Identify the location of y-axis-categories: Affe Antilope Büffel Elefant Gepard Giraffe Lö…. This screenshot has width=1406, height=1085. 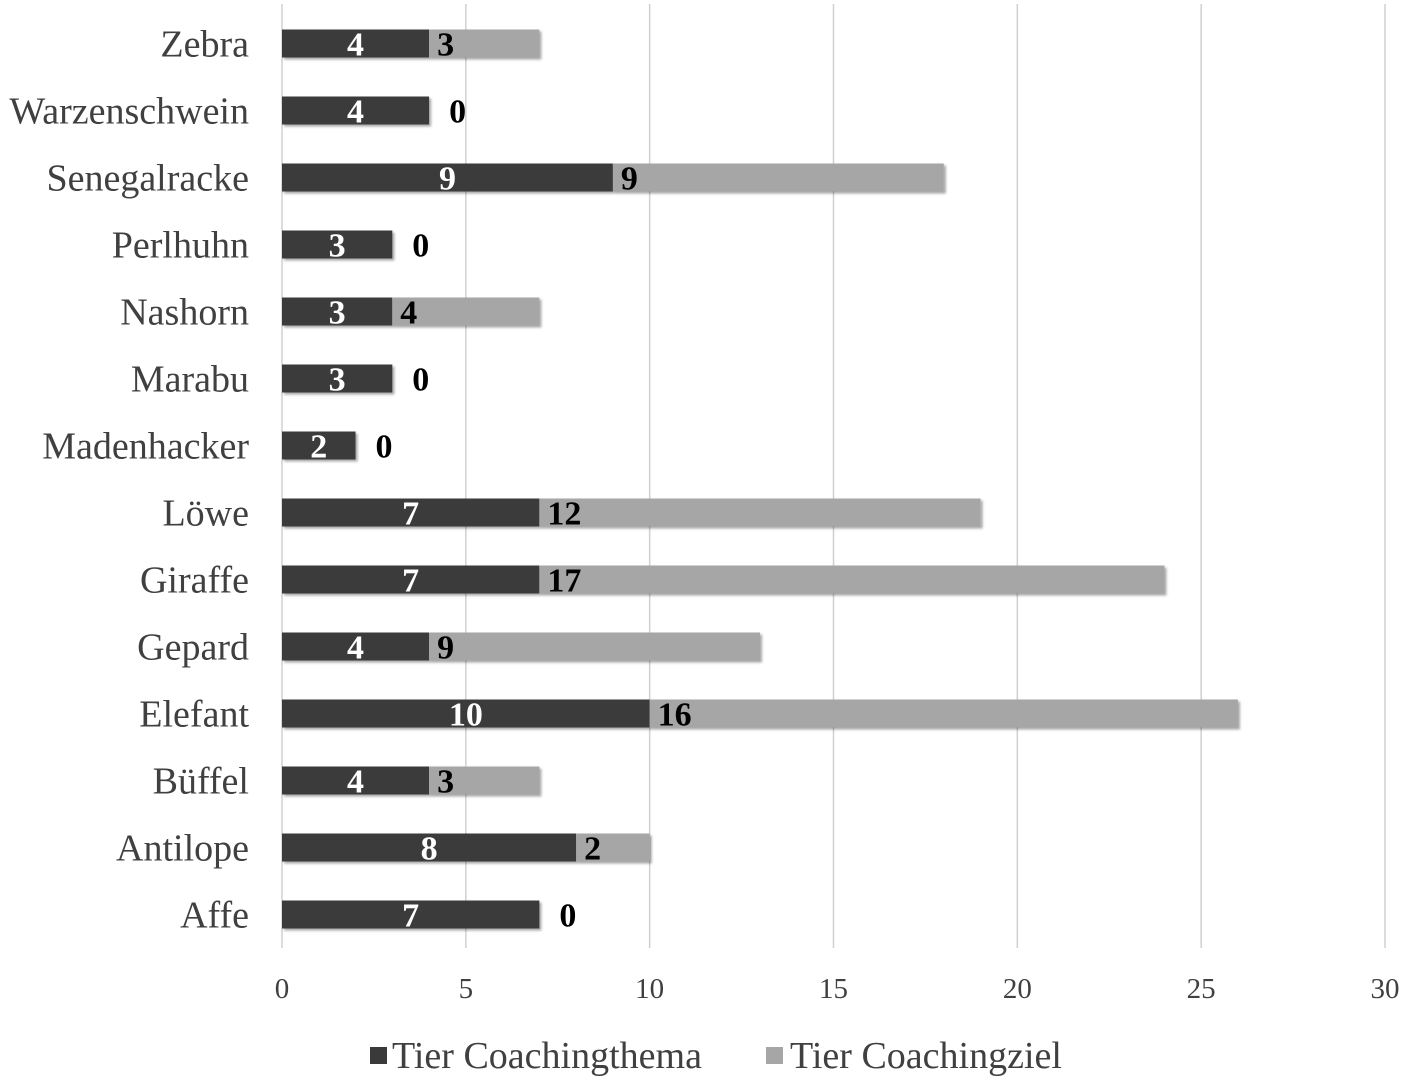
(129, 480).